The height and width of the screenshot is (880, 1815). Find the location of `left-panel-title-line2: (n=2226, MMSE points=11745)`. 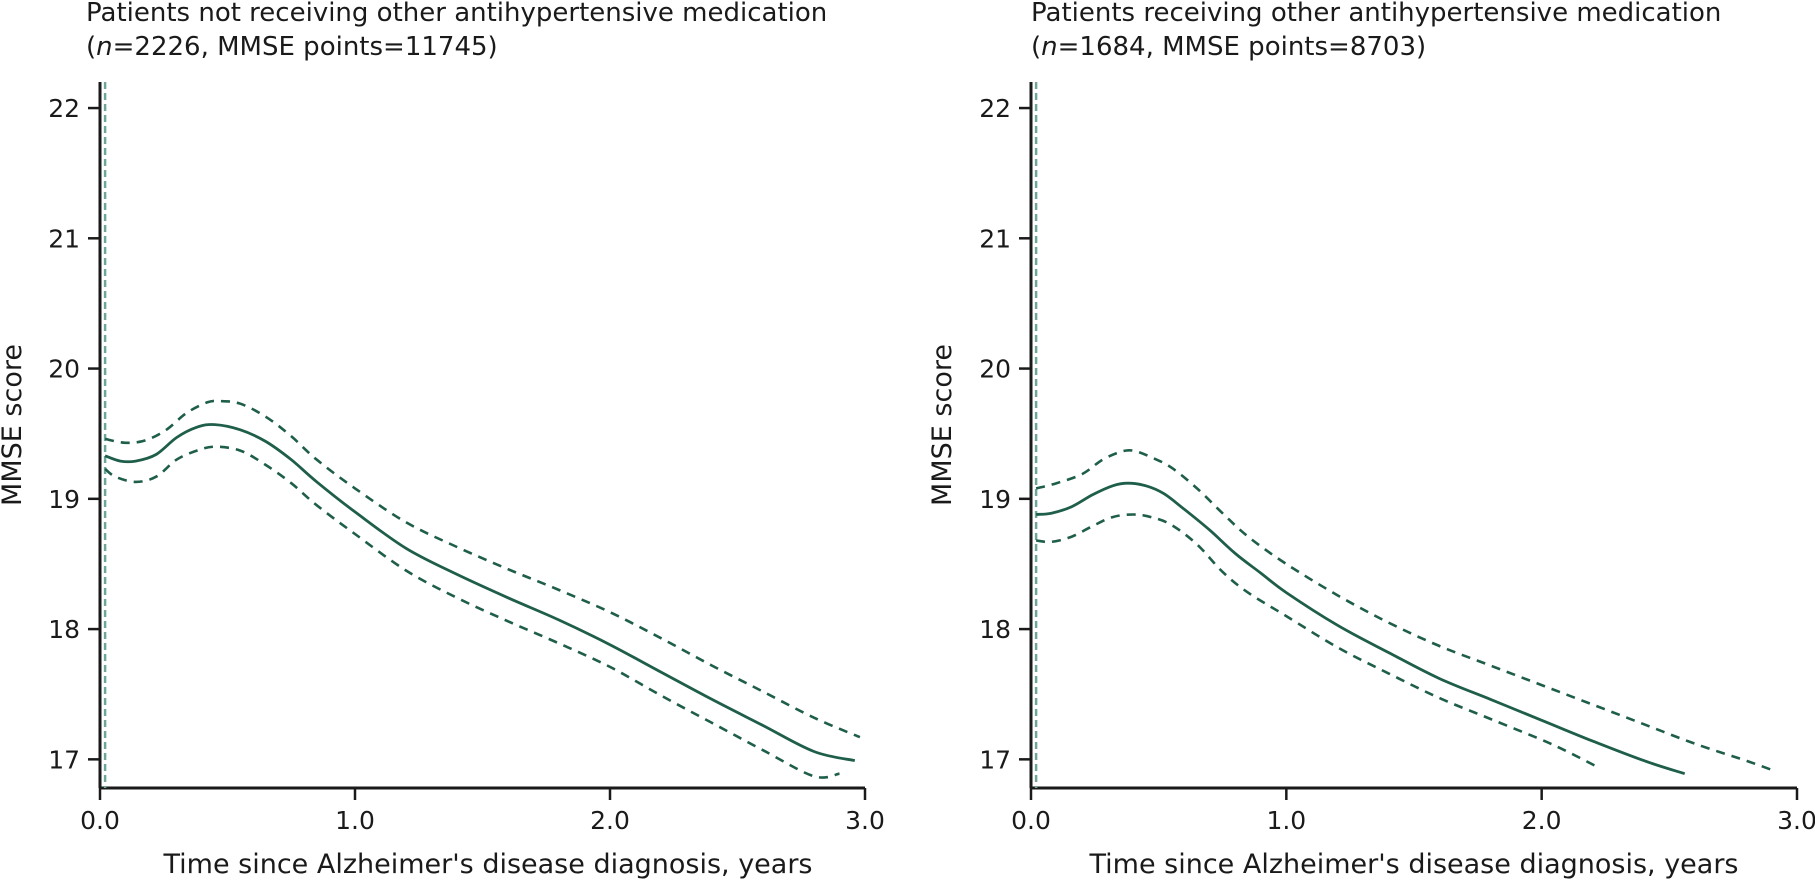

left-panel-title-line2: (n=2226, MMSE points=11745) is located at coordinates (292, 47).